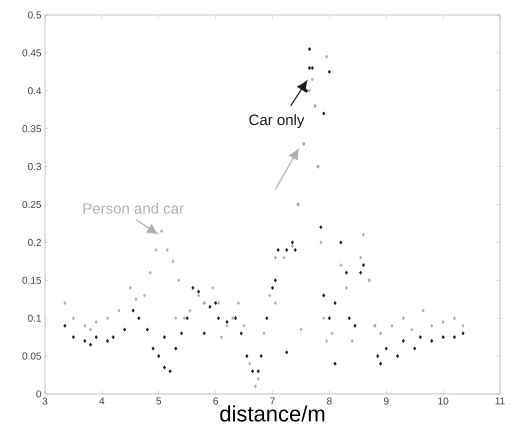 This screenshot has width=517, height=444. I want to click on x-tick-label: 5, so click(159, 401).